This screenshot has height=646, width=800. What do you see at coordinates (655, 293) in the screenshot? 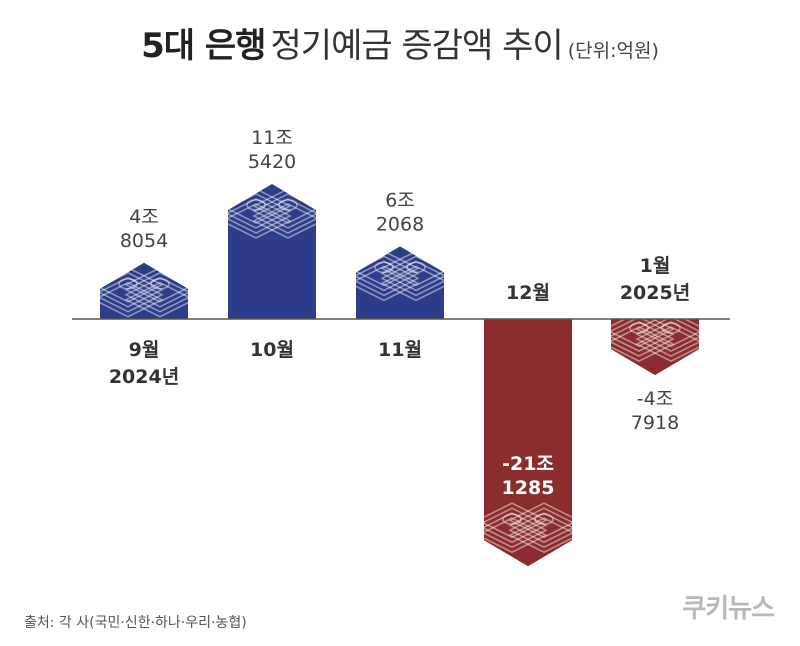
I see `category-sublabel: 2025년` at bounding box center [655, 293].